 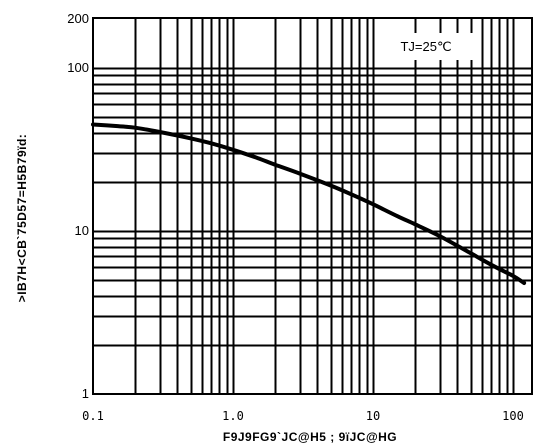 I want to click on y-axis-title: >IB7H<CB`75D57=H5B79ïd:, so click(x=22, y=218).